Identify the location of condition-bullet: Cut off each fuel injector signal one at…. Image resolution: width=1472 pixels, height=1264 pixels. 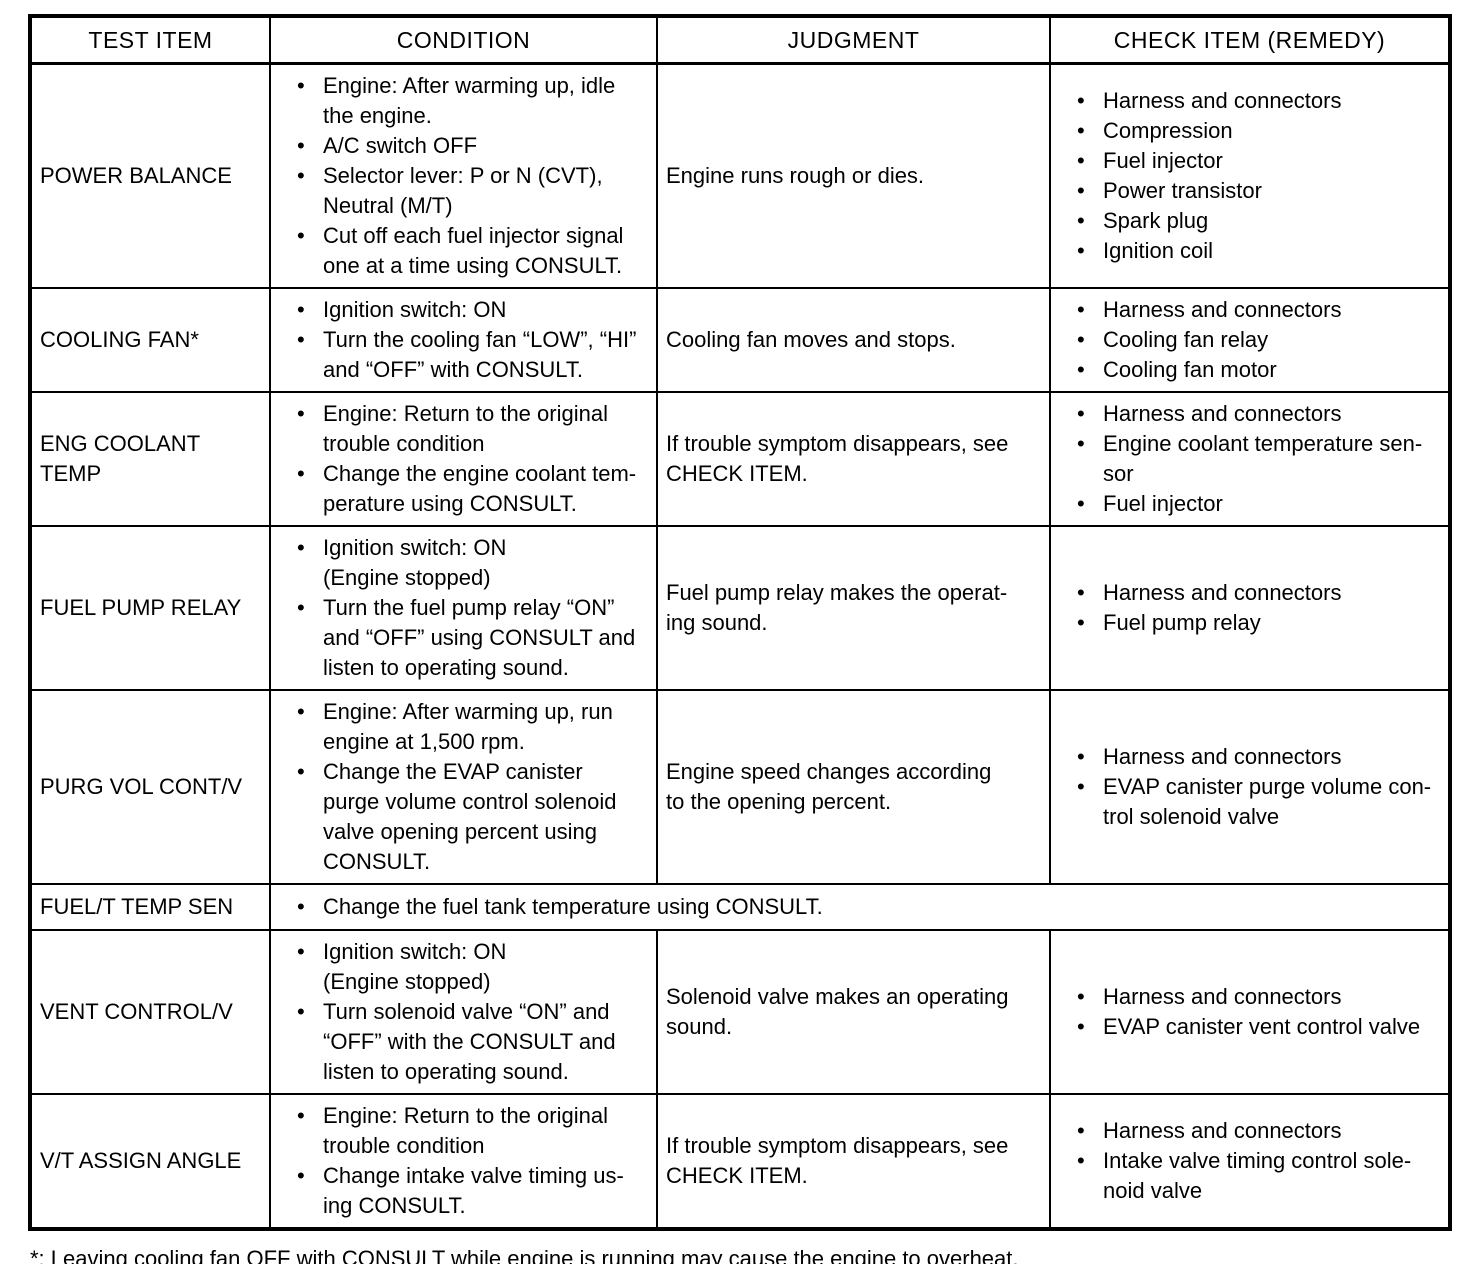
(470, 251).